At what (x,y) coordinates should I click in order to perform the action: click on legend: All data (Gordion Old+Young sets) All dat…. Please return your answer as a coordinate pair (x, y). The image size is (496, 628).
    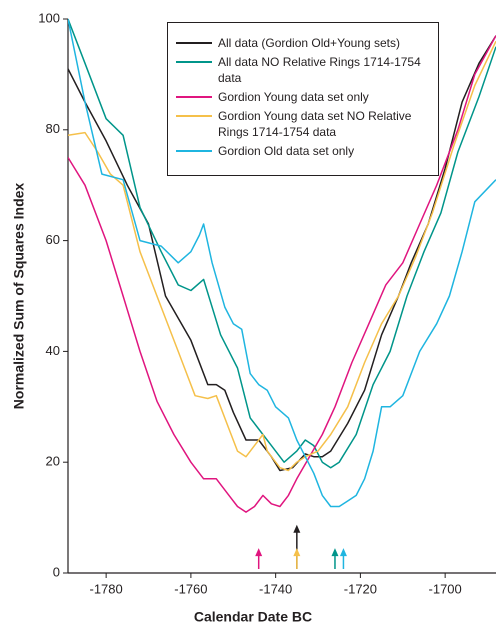
    Looking at the image, I should click on (303, 99).